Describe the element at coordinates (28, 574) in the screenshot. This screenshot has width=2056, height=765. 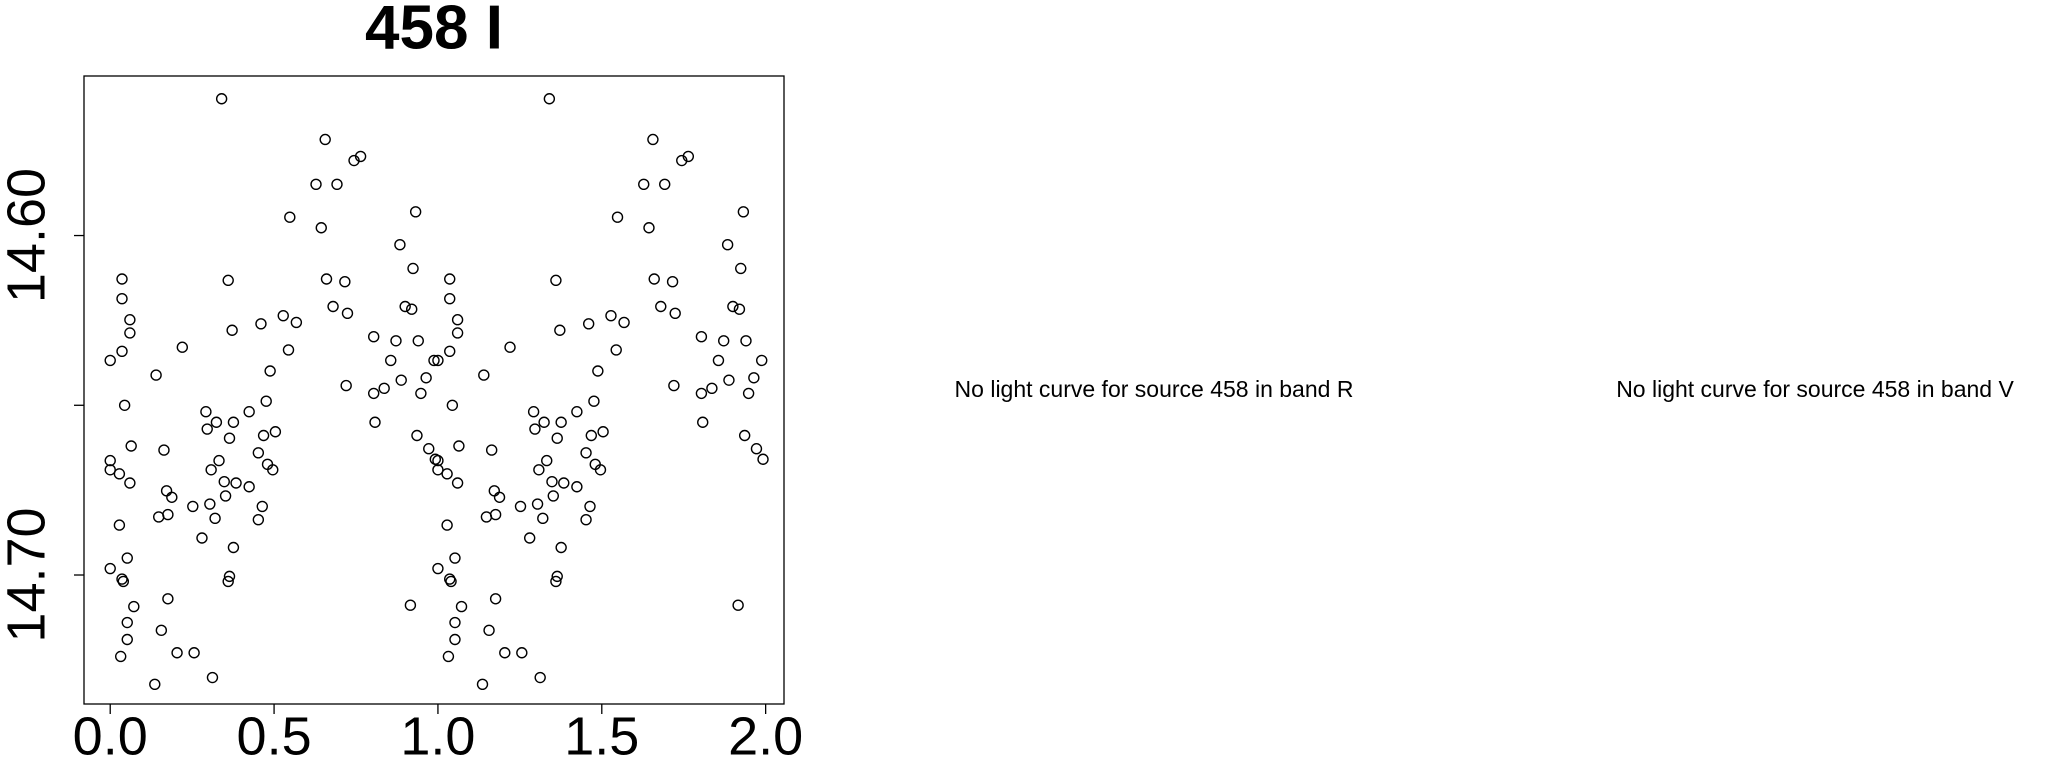
I see `y-tick-label: 14.70` at that location.